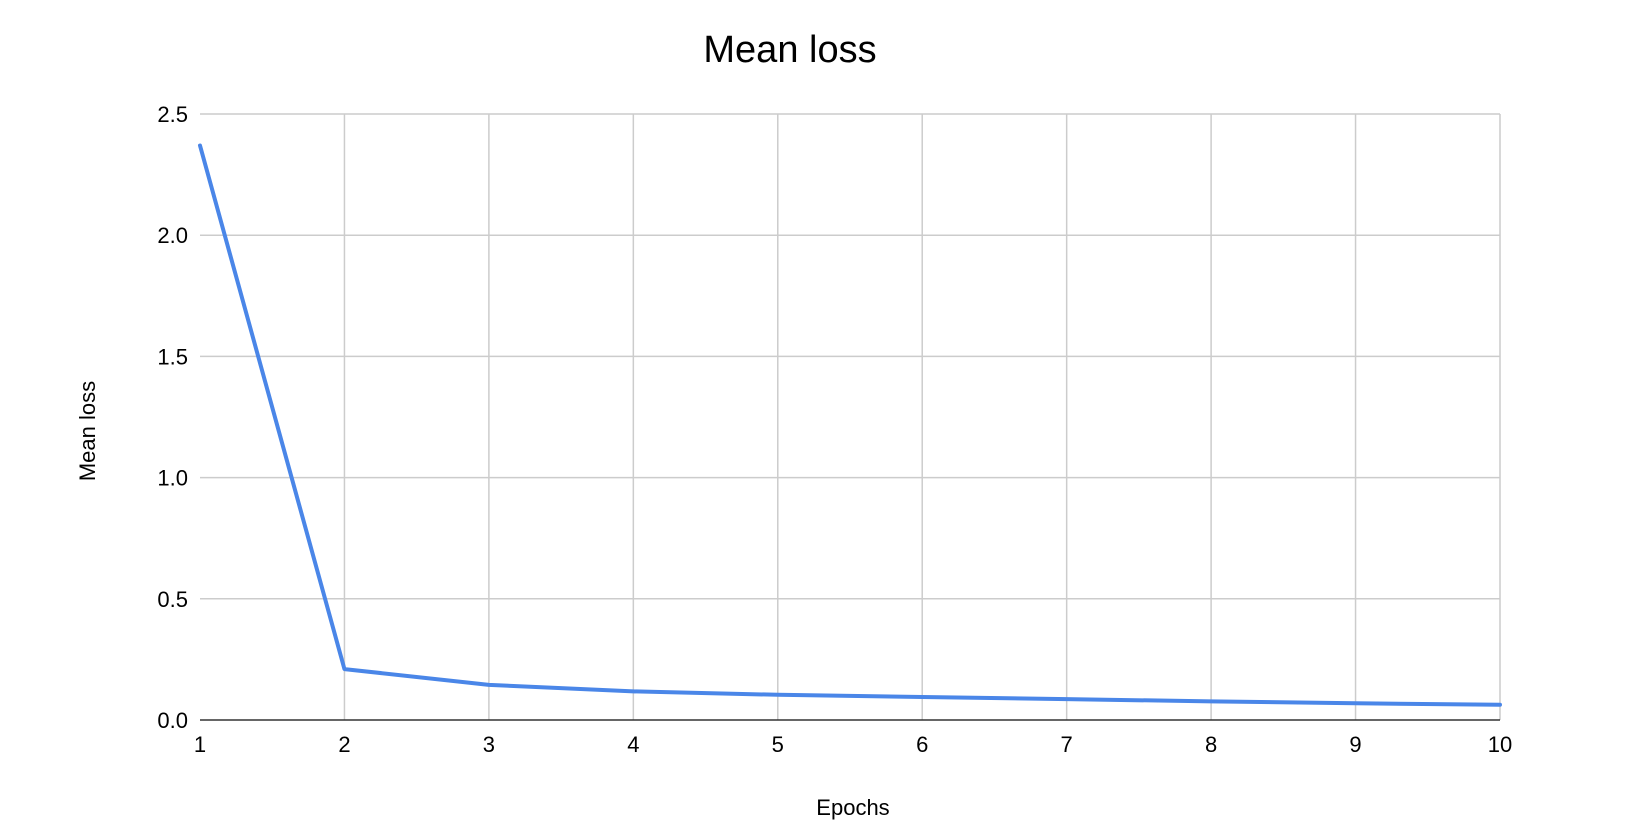  I want to click on y-tick-label: 0.5, so click(172, 599).